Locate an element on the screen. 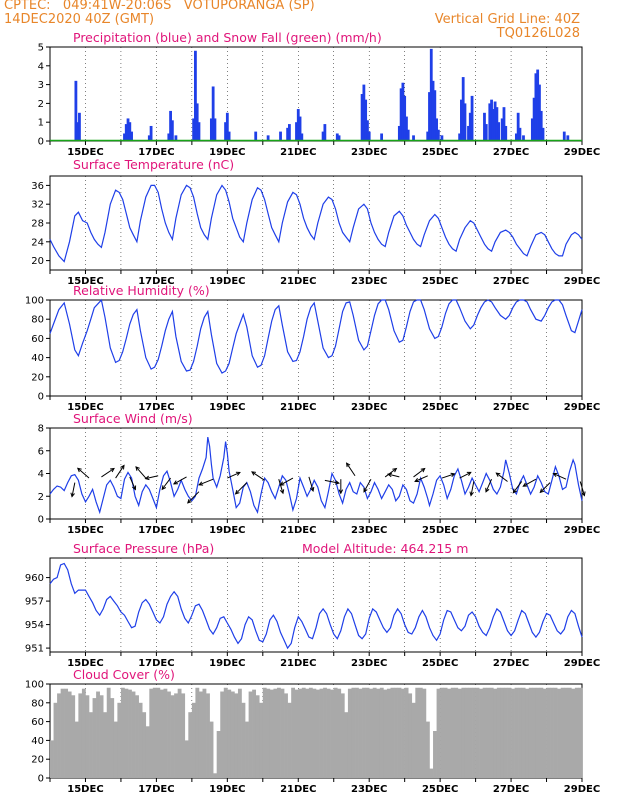 The width and height of the screenshot is (618, 800). y-tick-label: 6 is located at coordinates (41, 451).